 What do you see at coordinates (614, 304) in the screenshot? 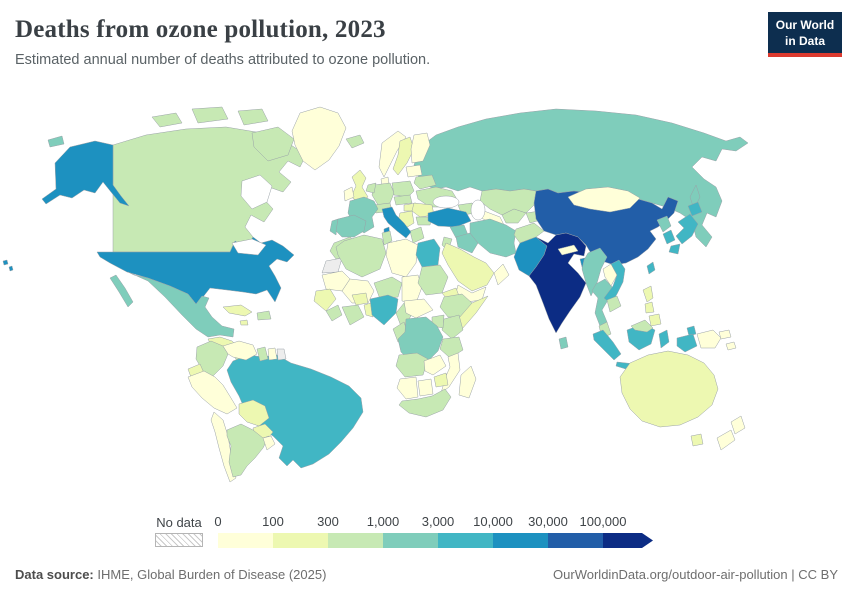
I see `country-cambodia` at bounding box center [614, 304].